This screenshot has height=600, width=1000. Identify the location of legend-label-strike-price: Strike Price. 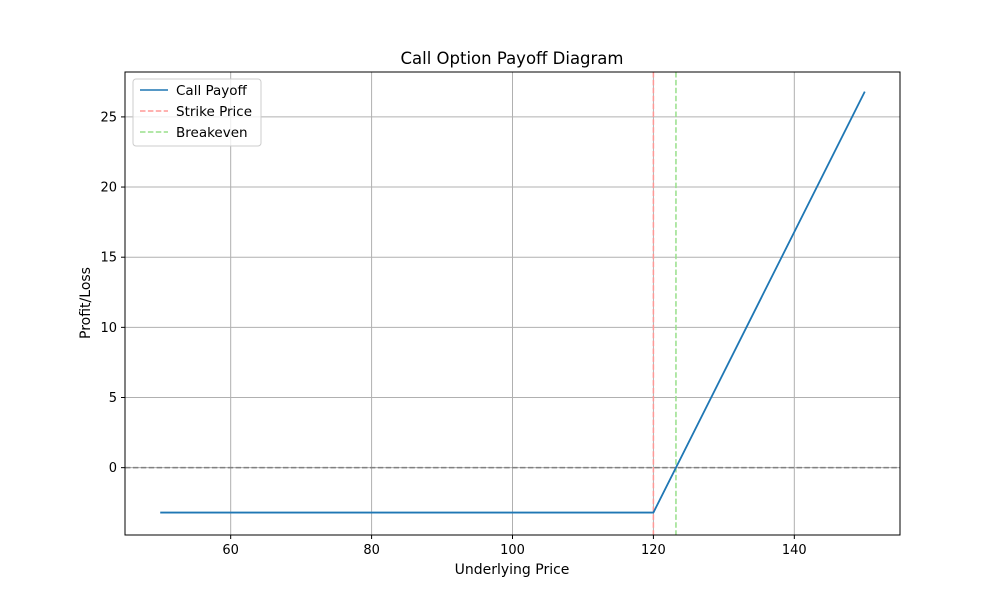
(214, 112).